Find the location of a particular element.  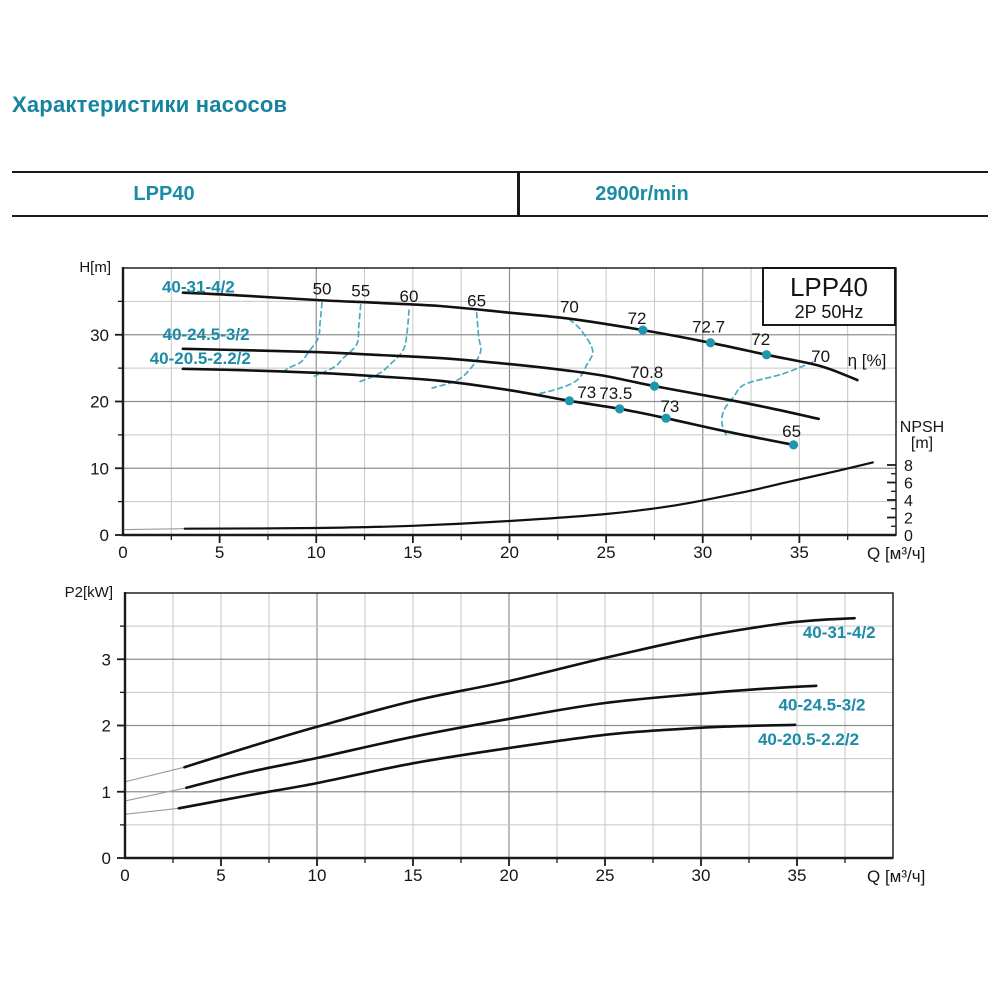

npsh-axis-unit: [m] is located at coordinates (922, 443).